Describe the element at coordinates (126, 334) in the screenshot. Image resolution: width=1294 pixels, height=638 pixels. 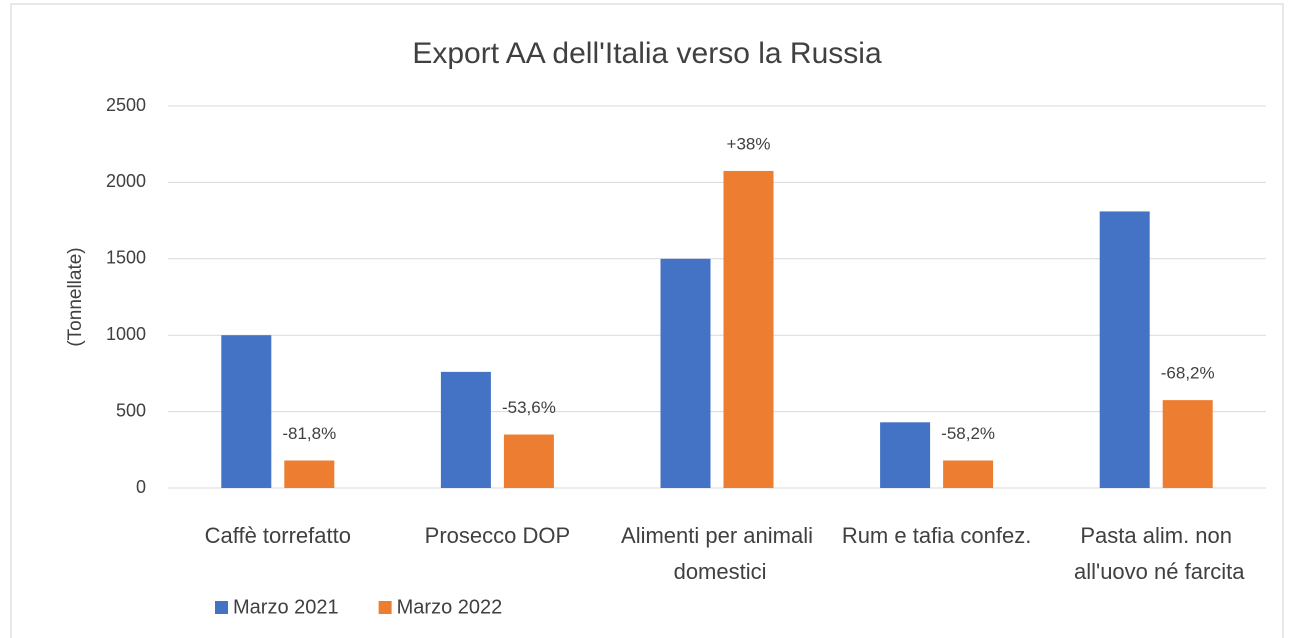
I see `y-tick-label: 1000` at that location.